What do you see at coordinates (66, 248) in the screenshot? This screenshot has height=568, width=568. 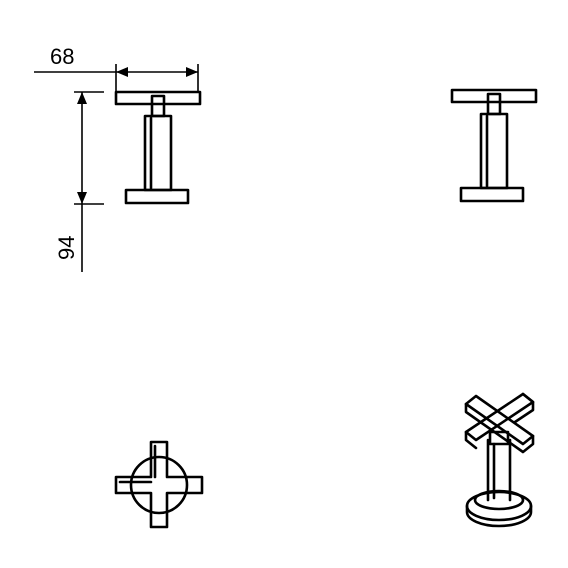 I see `height-dimension-label: 94` at bounding box center [66, 248].